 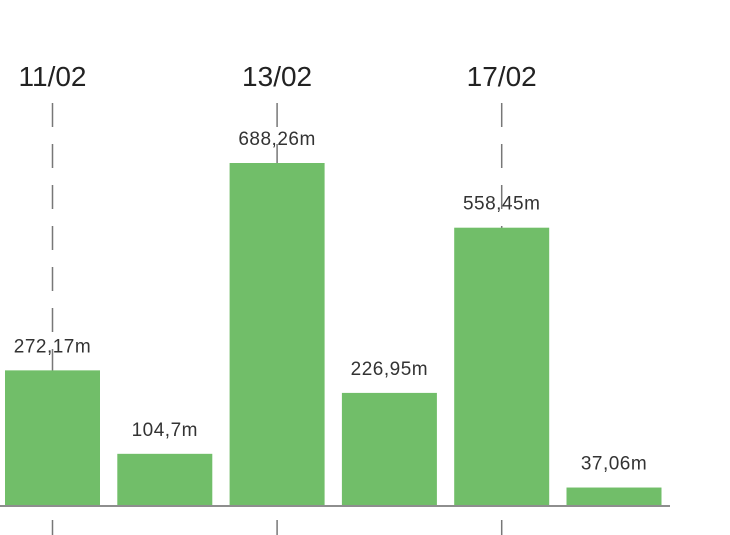 I want to click on value-label: 558,45m, so click(x=501, y=204).